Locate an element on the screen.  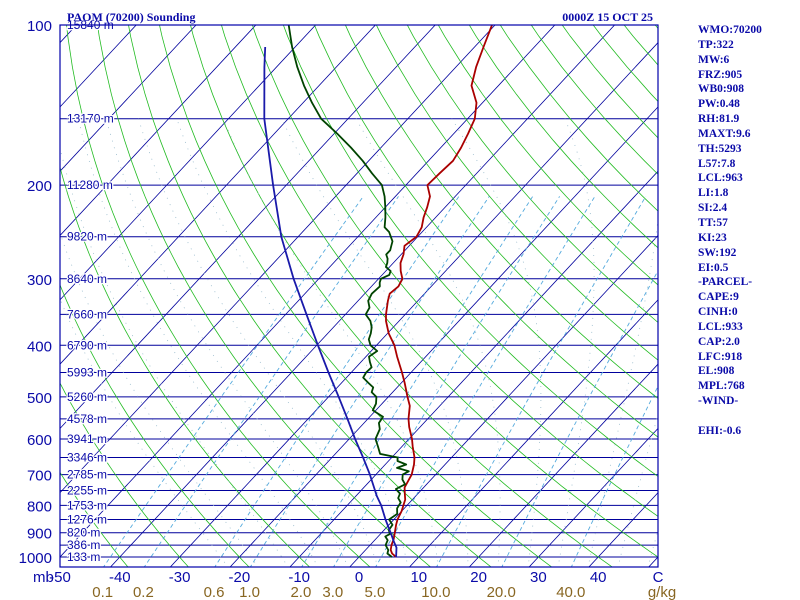
index-item: EHI:-0.6 is located at coordinates (720, 430).